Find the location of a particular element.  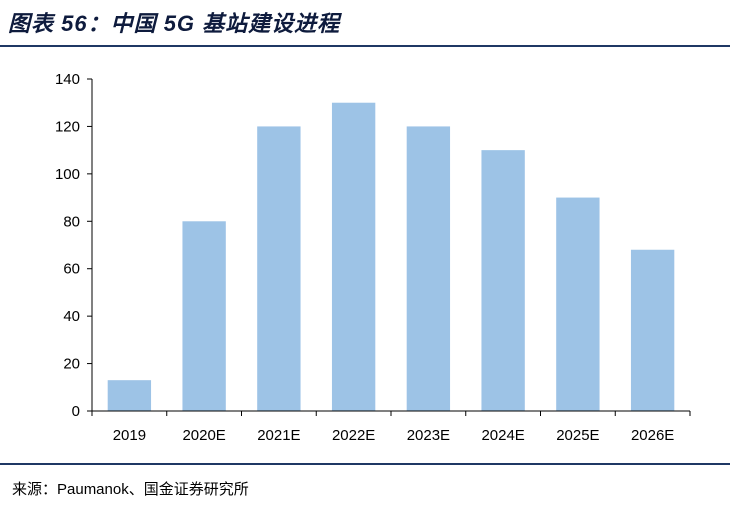

bar-2022E is located at coordinates (353, 256).